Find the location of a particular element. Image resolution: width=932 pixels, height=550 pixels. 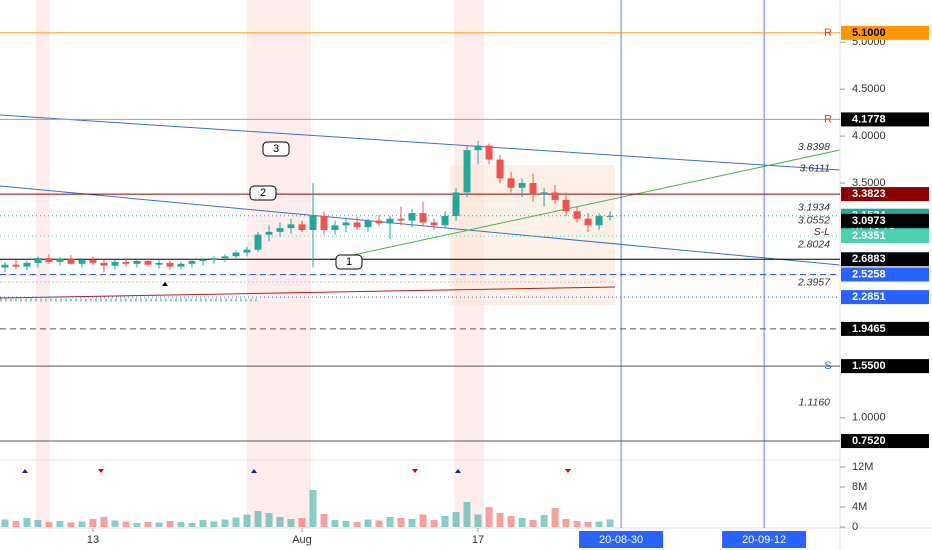

price-tag-label: 4.1778 is located at coordinates (869, 119).